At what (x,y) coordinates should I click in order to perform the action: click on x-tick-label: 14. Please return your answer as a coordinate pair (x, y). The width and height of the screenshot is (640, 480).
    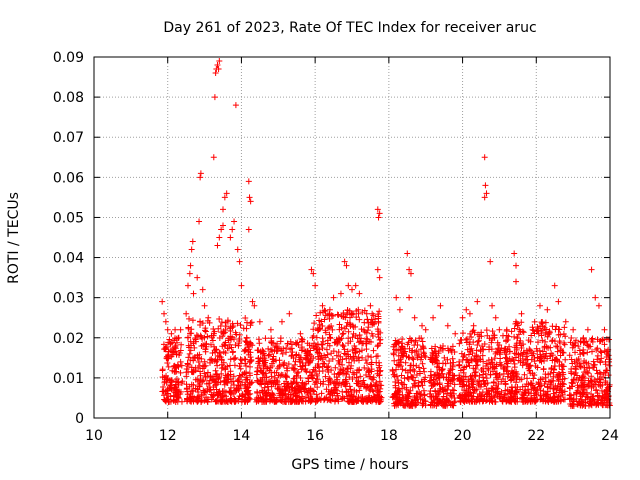
    Looking at the image, I should click on (242, 436).